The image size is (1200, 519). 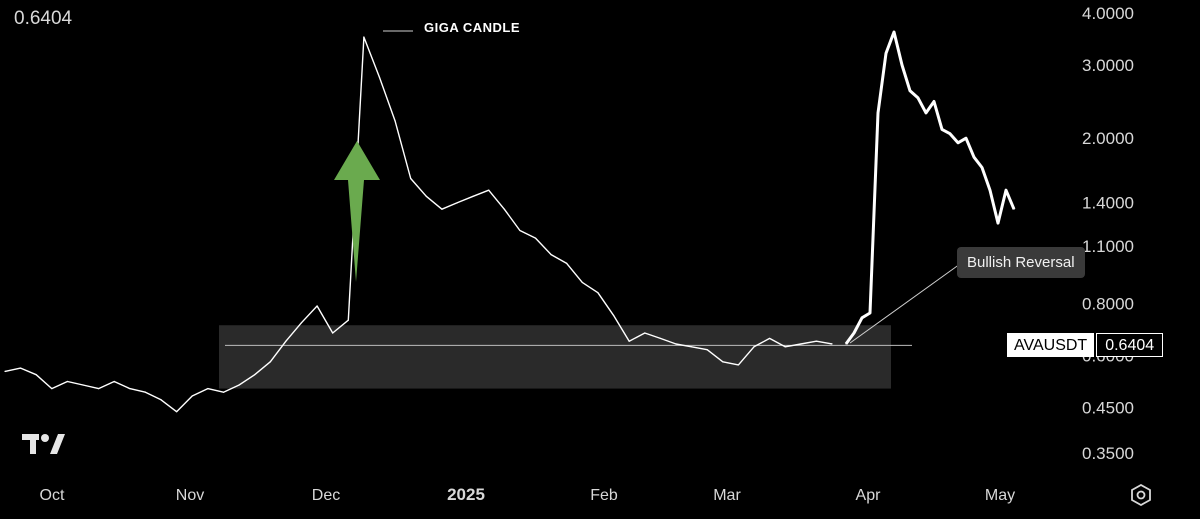 I want to click on y-tick-label: 1.4000, so click(x=1108, y=203).